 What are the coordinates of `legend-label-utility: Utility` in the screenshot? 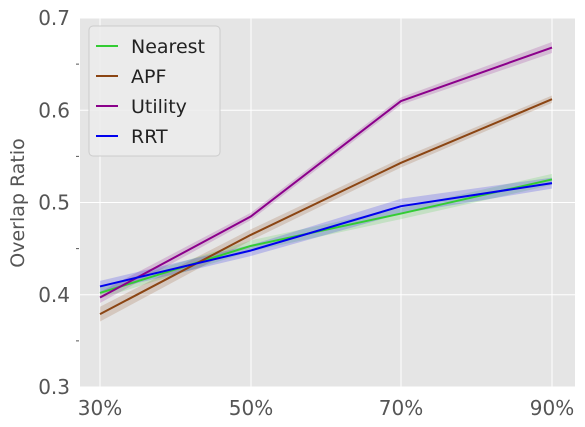 It's located at (159, 107).